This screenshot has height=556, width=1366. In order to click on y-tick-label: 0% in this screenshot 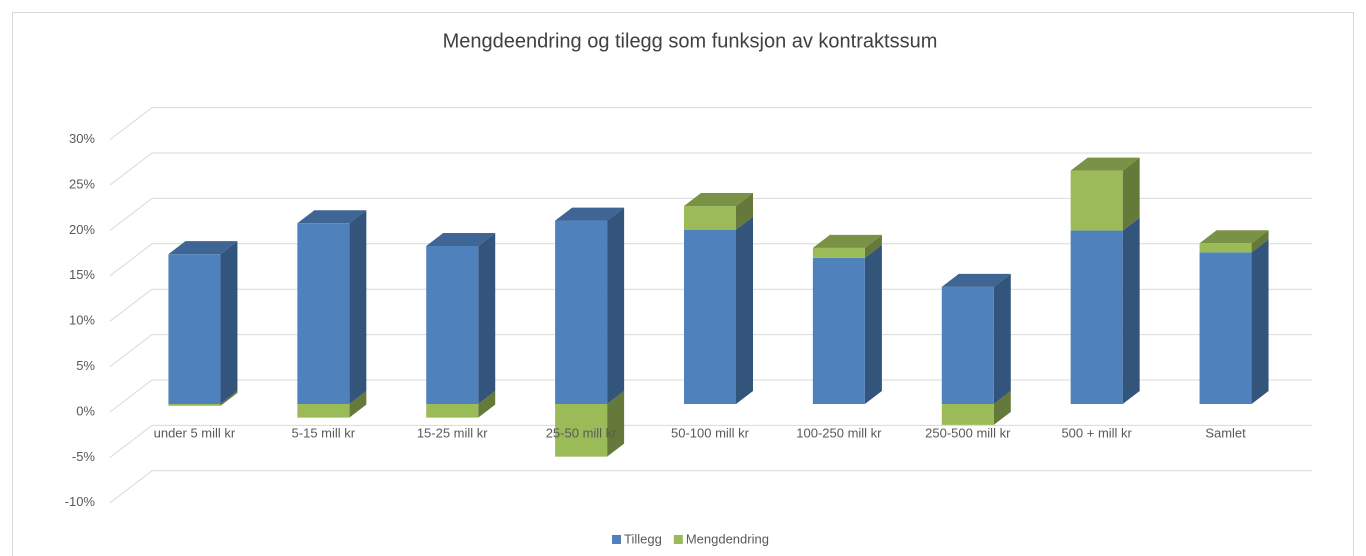, I will do `click(85, 410)`.